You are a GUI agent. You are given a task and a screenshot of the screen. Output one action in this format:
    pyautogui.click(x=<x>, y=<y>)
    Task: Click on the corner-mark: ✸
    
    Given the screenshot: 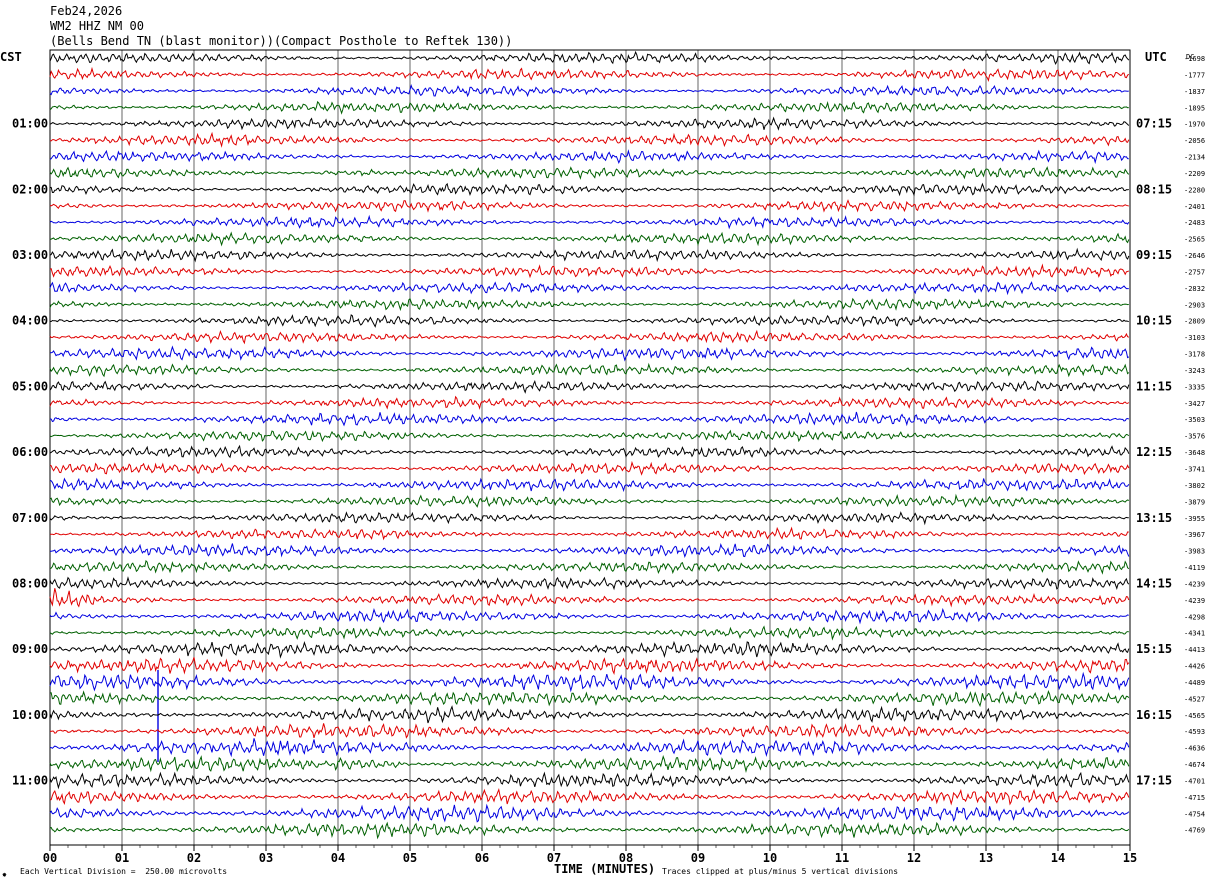 What is the action you would take?
    pyautogui.click(x=4, y=874)
    